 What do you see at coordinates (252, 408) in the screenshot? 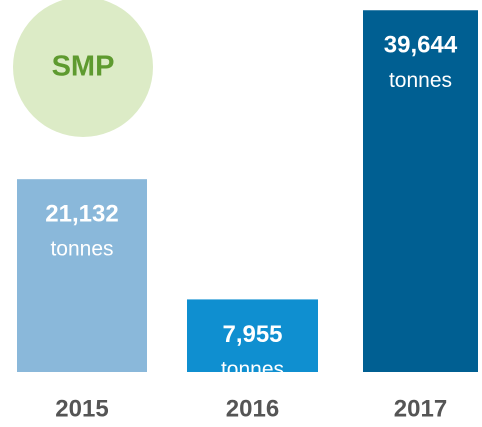
I see `x-tick-label: 2016` at bounding box center [252, 408].